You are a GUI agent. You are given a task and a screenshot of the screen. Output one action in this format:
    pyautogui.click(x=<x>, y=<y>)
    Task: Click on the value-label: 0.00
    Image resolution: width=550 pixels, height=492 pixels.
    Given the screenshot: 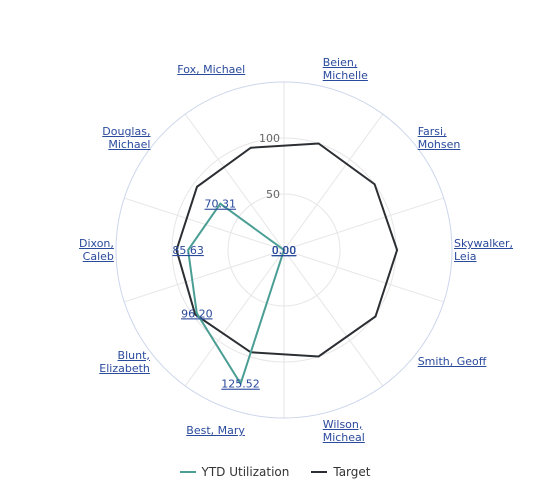 What is the action you would take?
    pyautogui.click(x=284, y=250)
    